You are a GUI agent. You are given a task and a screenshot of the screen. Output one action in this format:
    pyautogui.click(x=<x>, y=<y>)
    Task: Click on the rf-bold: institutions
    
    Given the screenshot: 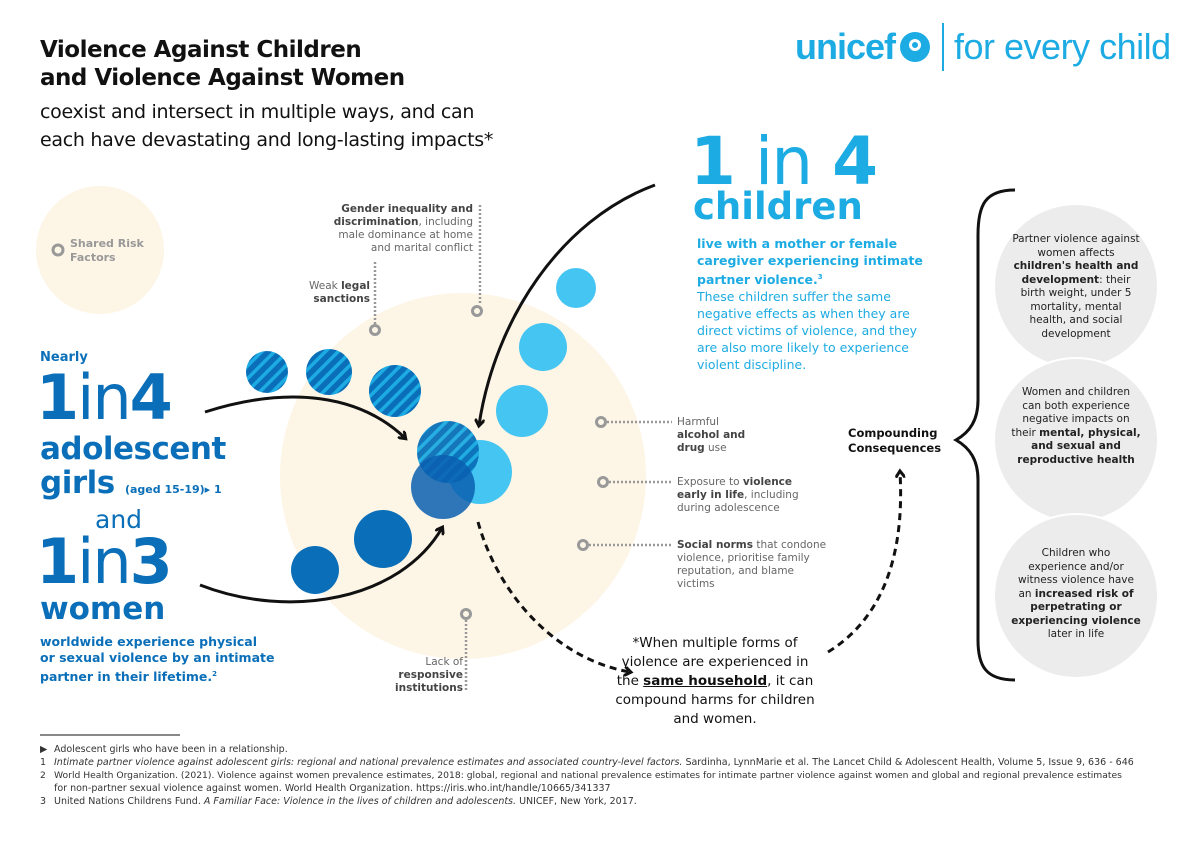 What is the action you would take?
    pyautogui.click(x=429, y=688)
    